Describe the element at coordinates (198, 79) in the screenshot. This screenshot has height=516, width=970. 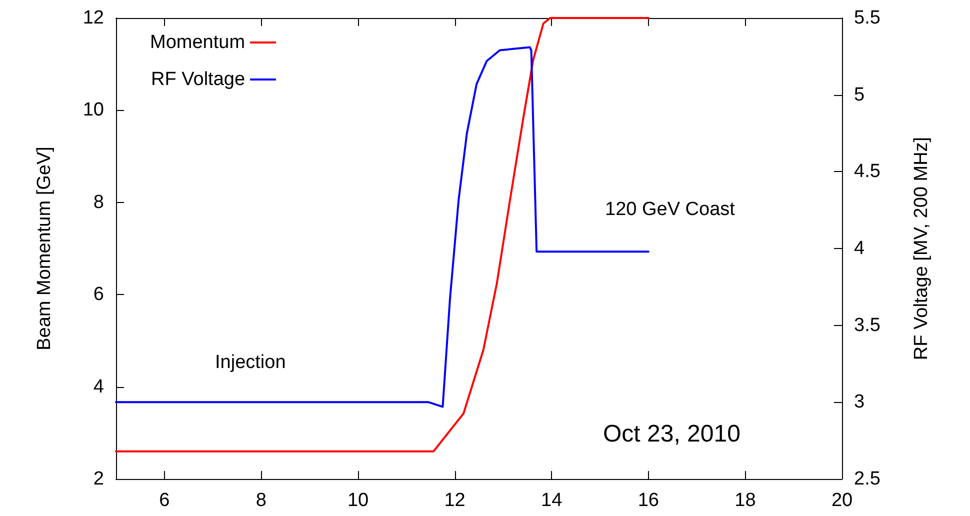
I see `legend-label: RF Voltage` at that location.